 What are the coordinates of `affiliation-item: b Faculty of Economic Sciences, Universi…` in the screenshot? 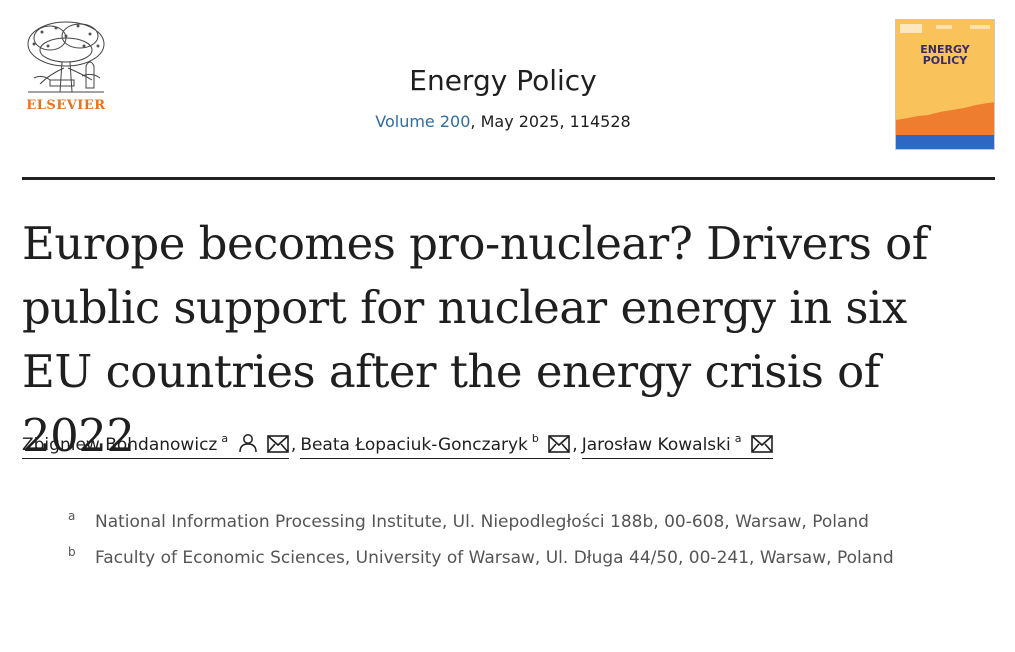 It's located at (518, 558).